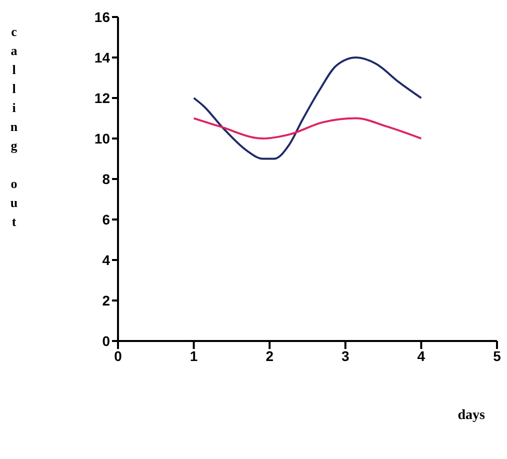 The height and width of the screenshot is (459, 507). Describe the element at coordinates (346, 356) in the screenshot. I see `x-tick-label: 3` at that location.